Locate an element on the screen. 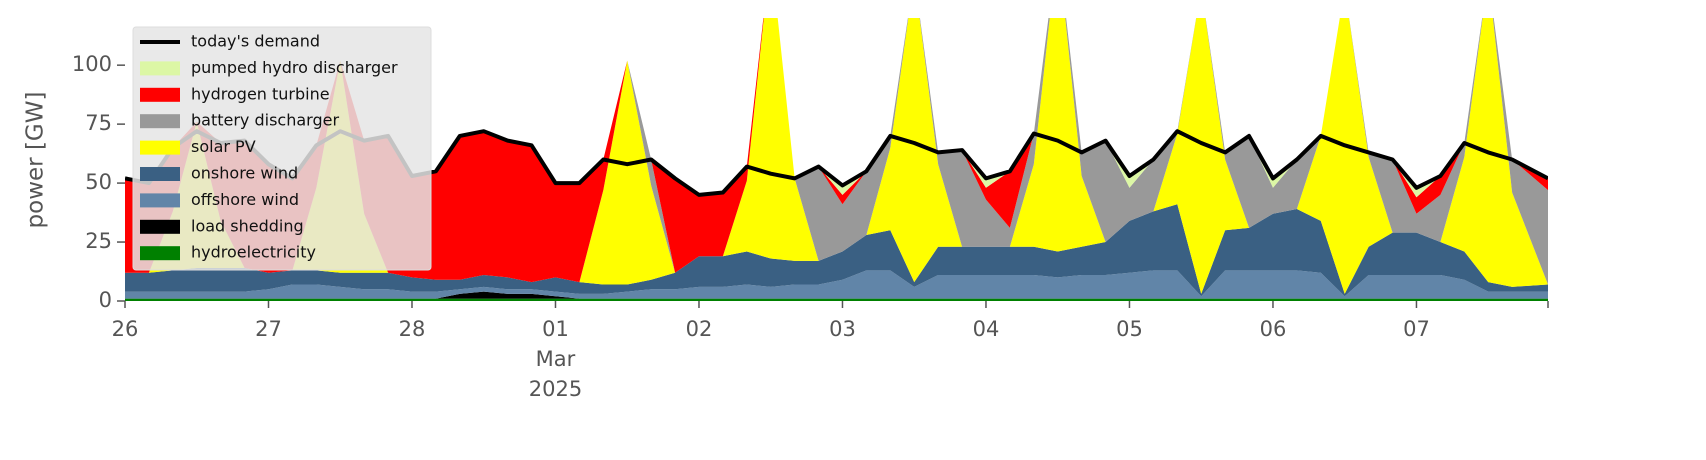 The width and height of the screenshot is (1706, 460). legend-label: solar PV is located at coordinates (223, 146).